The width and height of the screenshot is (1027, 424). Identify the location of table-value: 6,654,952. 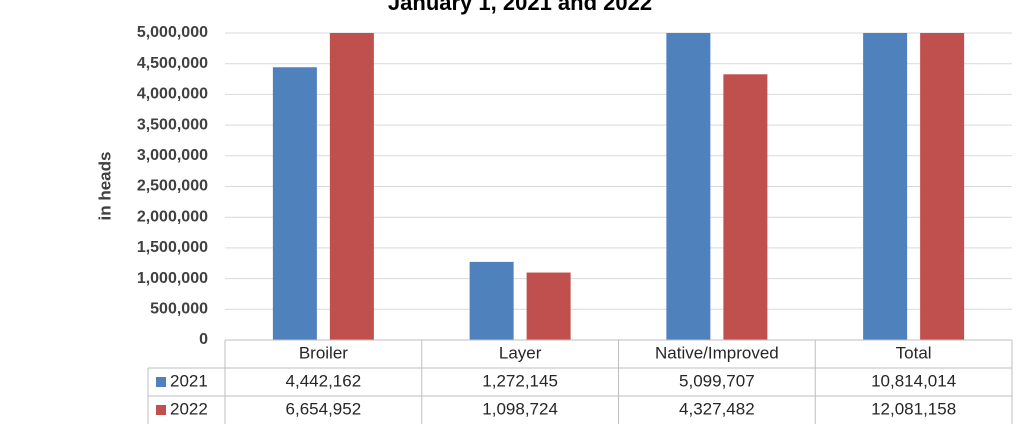
(324, 408).